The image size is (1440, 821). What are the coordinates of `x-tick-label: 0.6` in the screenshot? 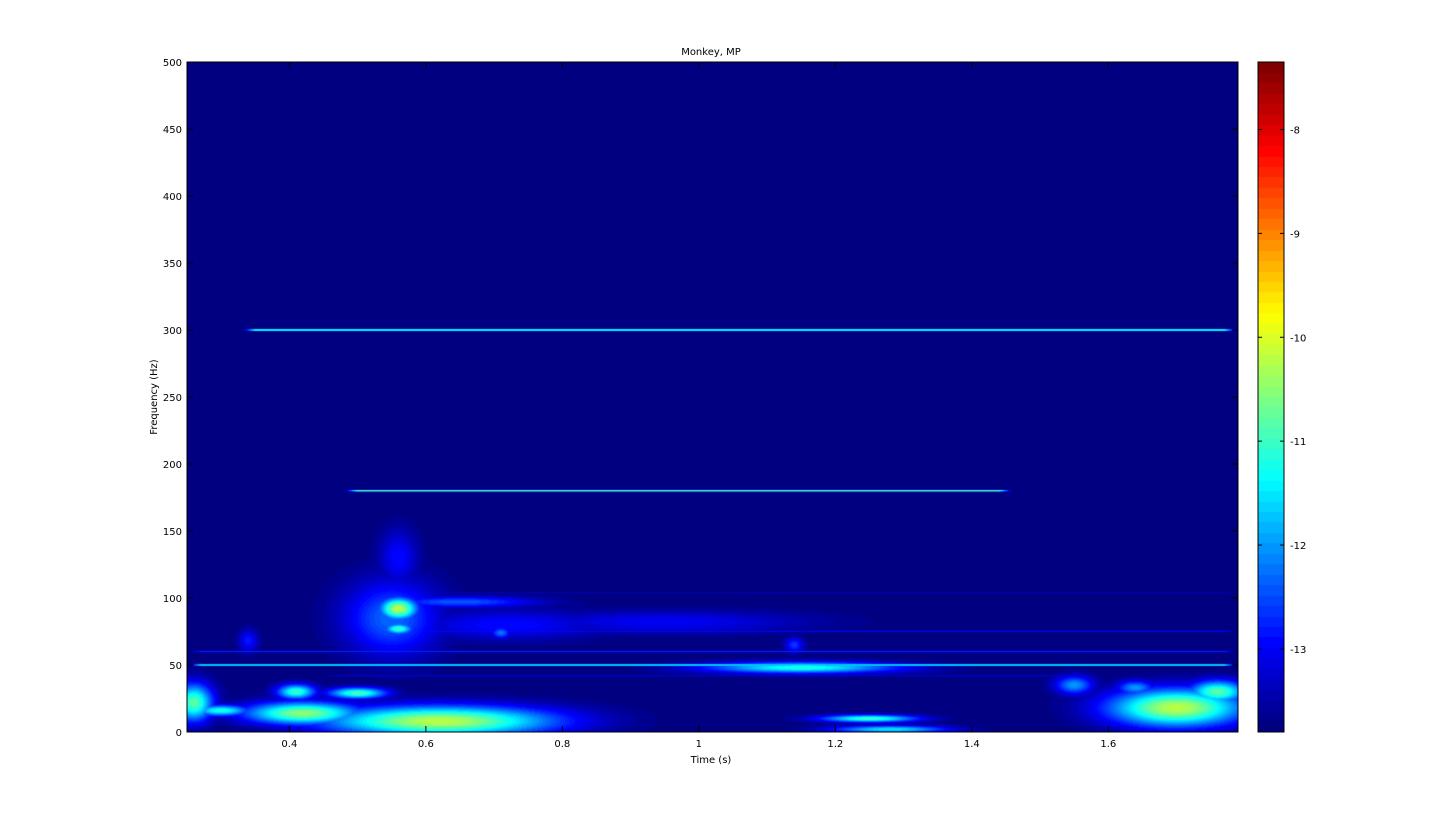 It's located at (426, 744).